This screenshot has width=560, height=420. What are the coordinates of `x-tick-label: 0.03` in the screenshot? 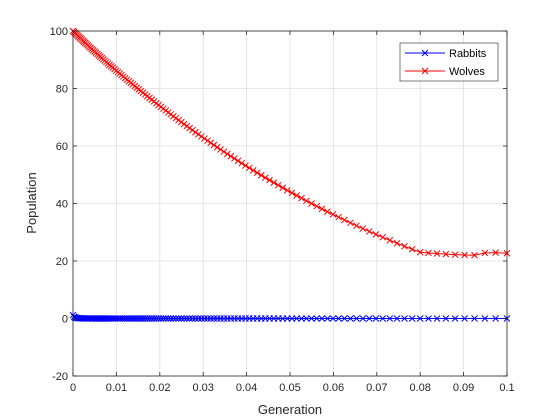 It's located at (202, 388).